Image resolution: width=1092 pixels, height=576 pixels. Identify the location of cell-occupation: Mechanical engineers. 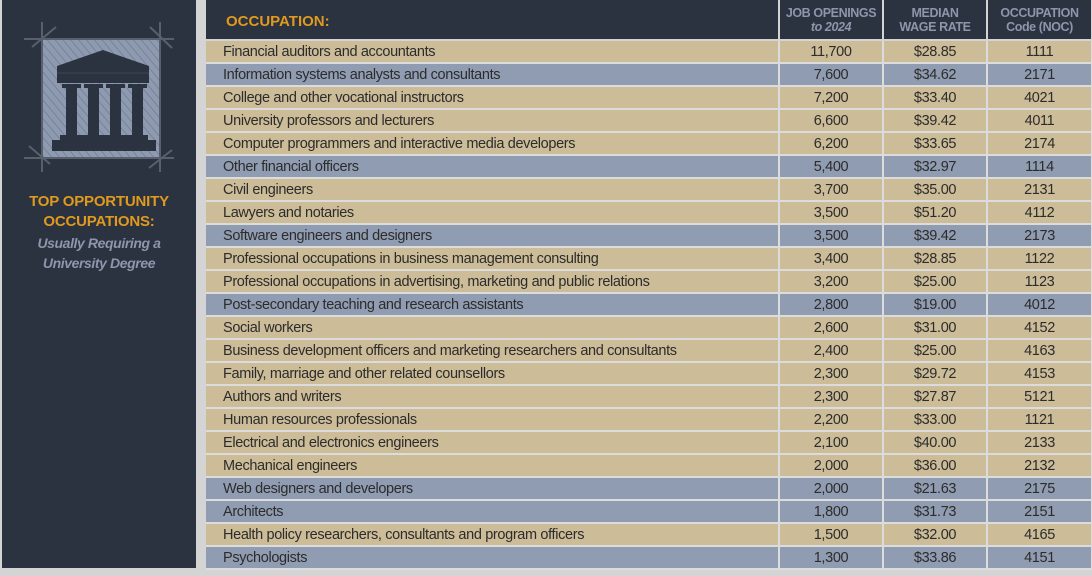
(493, 465).